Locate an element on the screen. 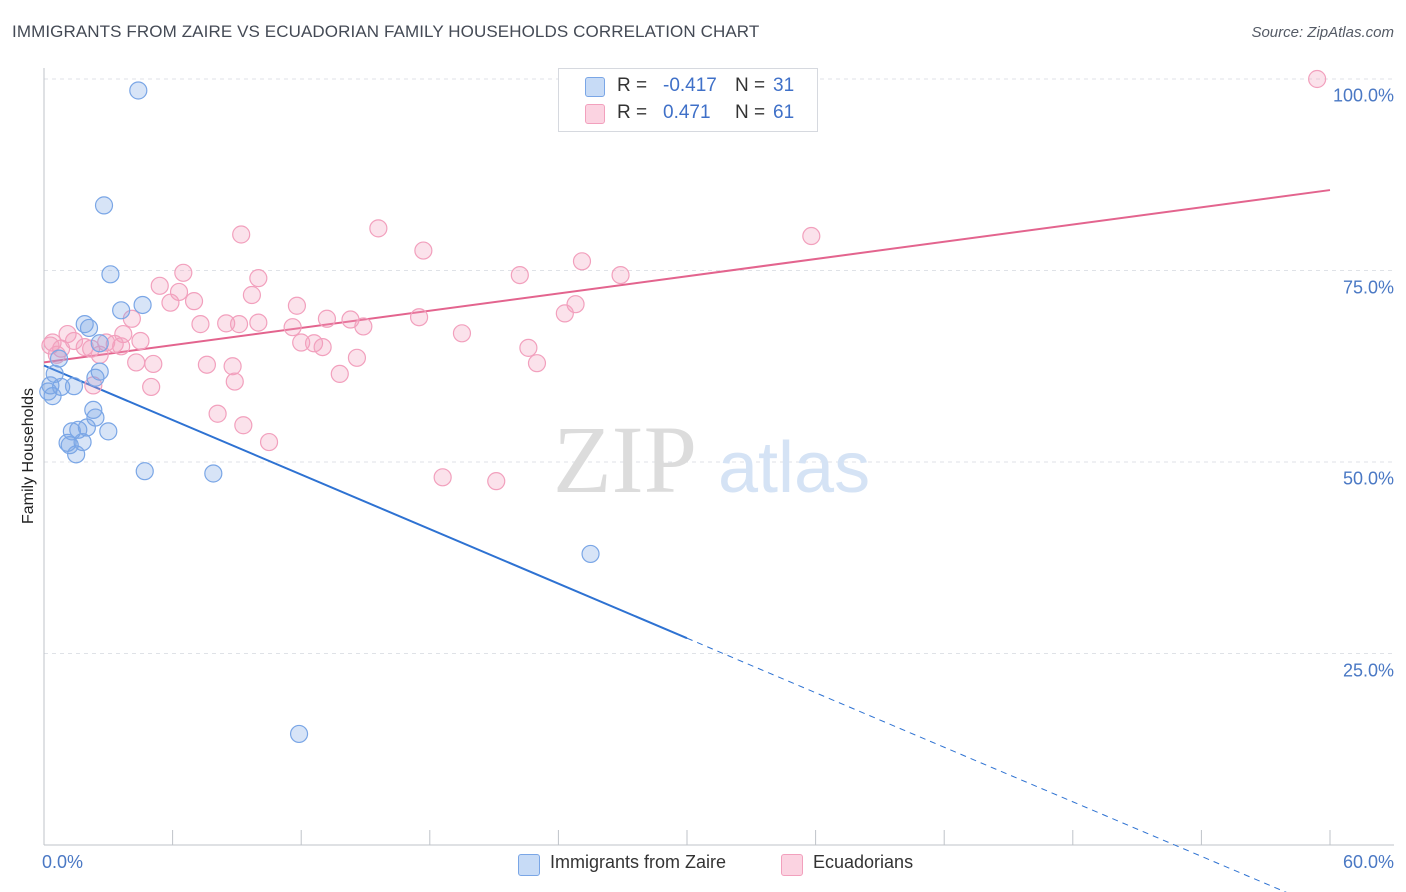 This screenshot has width=1406, height=892. y-tick-label: 100.0% is located at coordinates (1363, 95).